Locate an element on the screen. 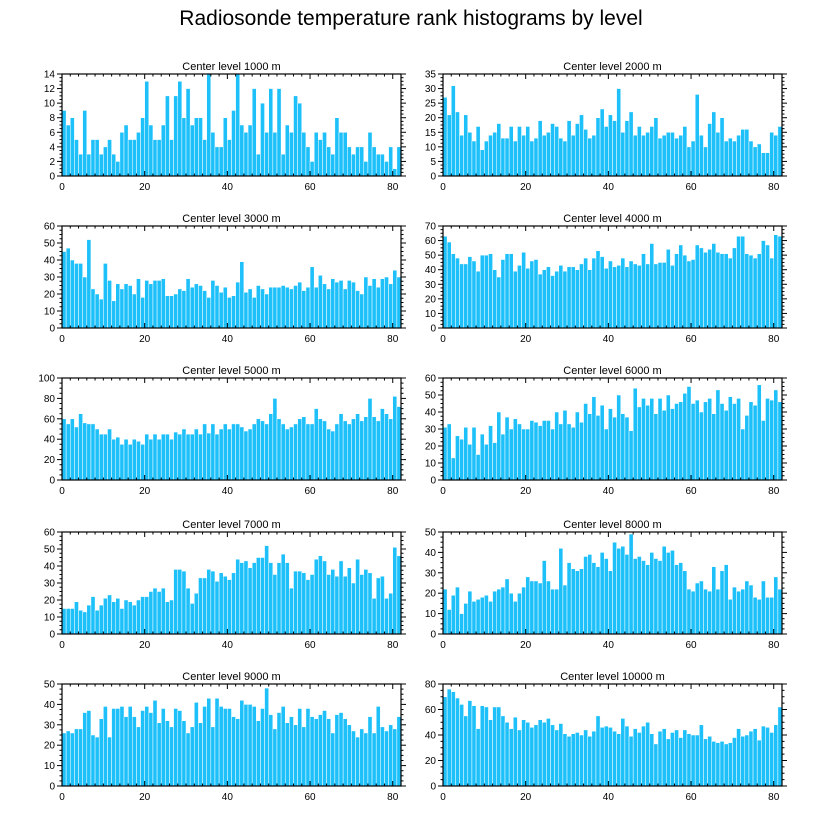 The image size is (822, 824). panel-title: Center level 10000 m is located at coordinates (612, 677).